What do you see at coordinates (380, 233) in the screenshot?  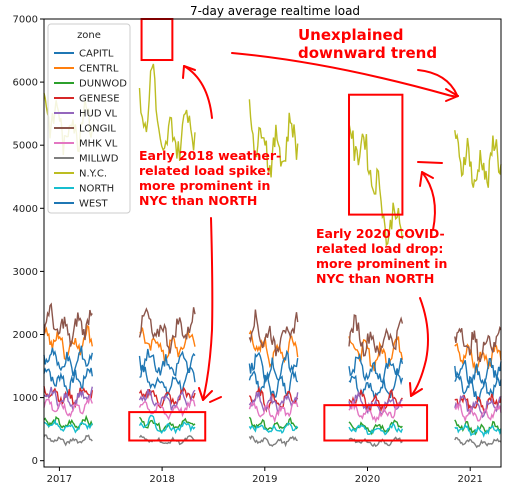 I see `annotation-covid-line1: Early 2020 COVID-` at bounding box center [380, 233].